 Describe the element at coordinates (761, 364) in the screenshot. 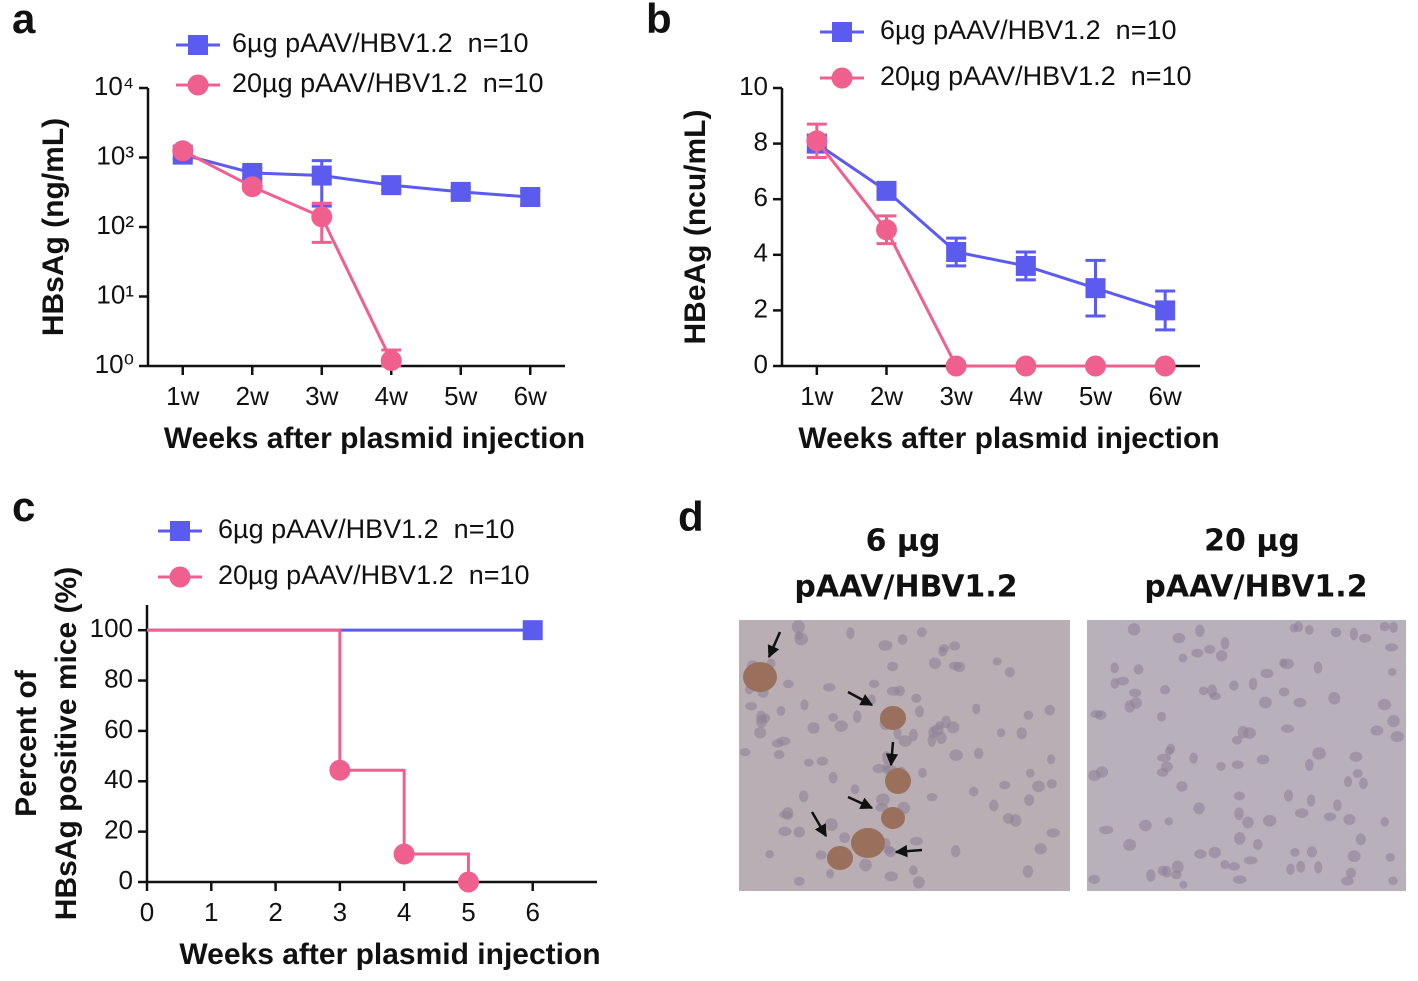

I see `y-tick-label: 0` at that location.